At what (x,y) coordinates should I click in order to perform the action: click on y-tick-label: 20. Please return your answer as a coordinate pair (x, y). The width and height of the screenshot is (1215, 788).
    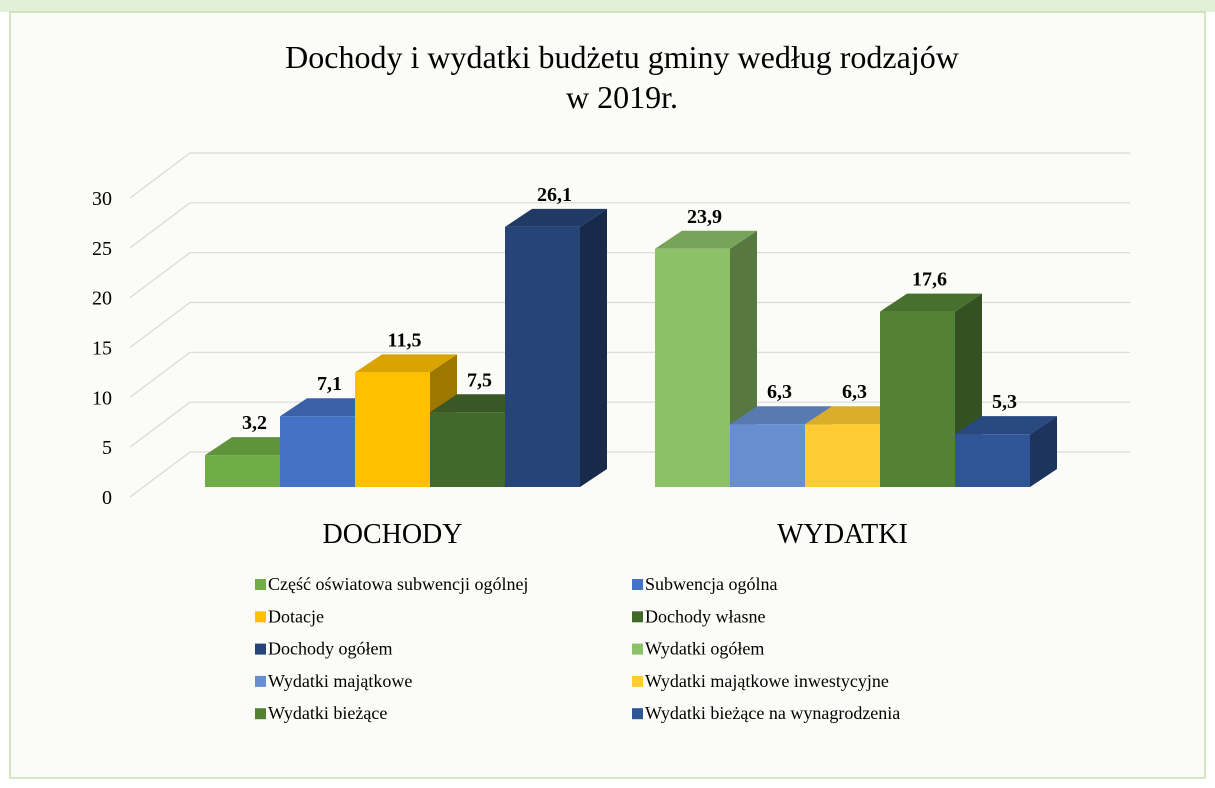
    Looking at the image, I should click on (102, 299).